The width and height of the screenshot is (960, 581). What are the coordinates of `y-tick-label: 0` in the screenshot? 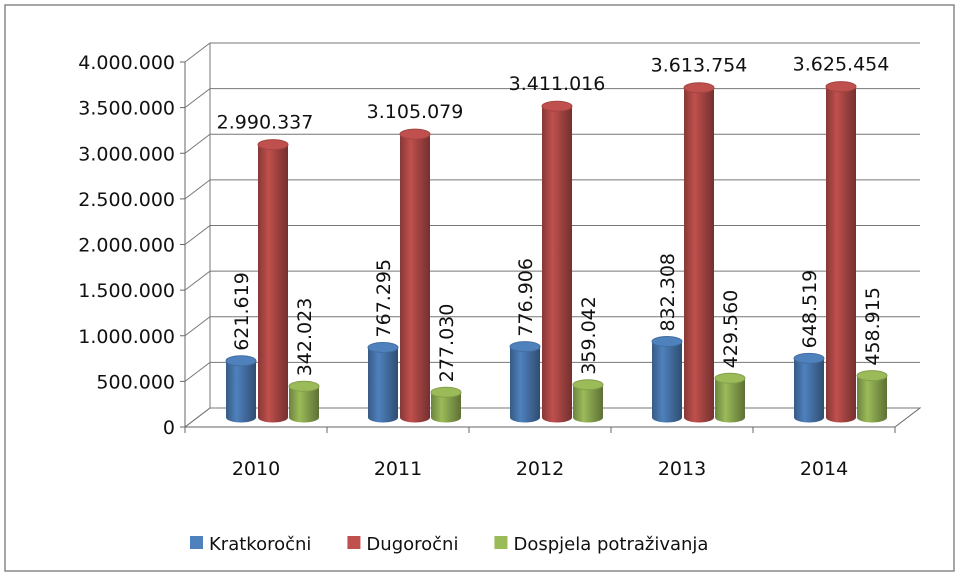 It's located at (169, 428).